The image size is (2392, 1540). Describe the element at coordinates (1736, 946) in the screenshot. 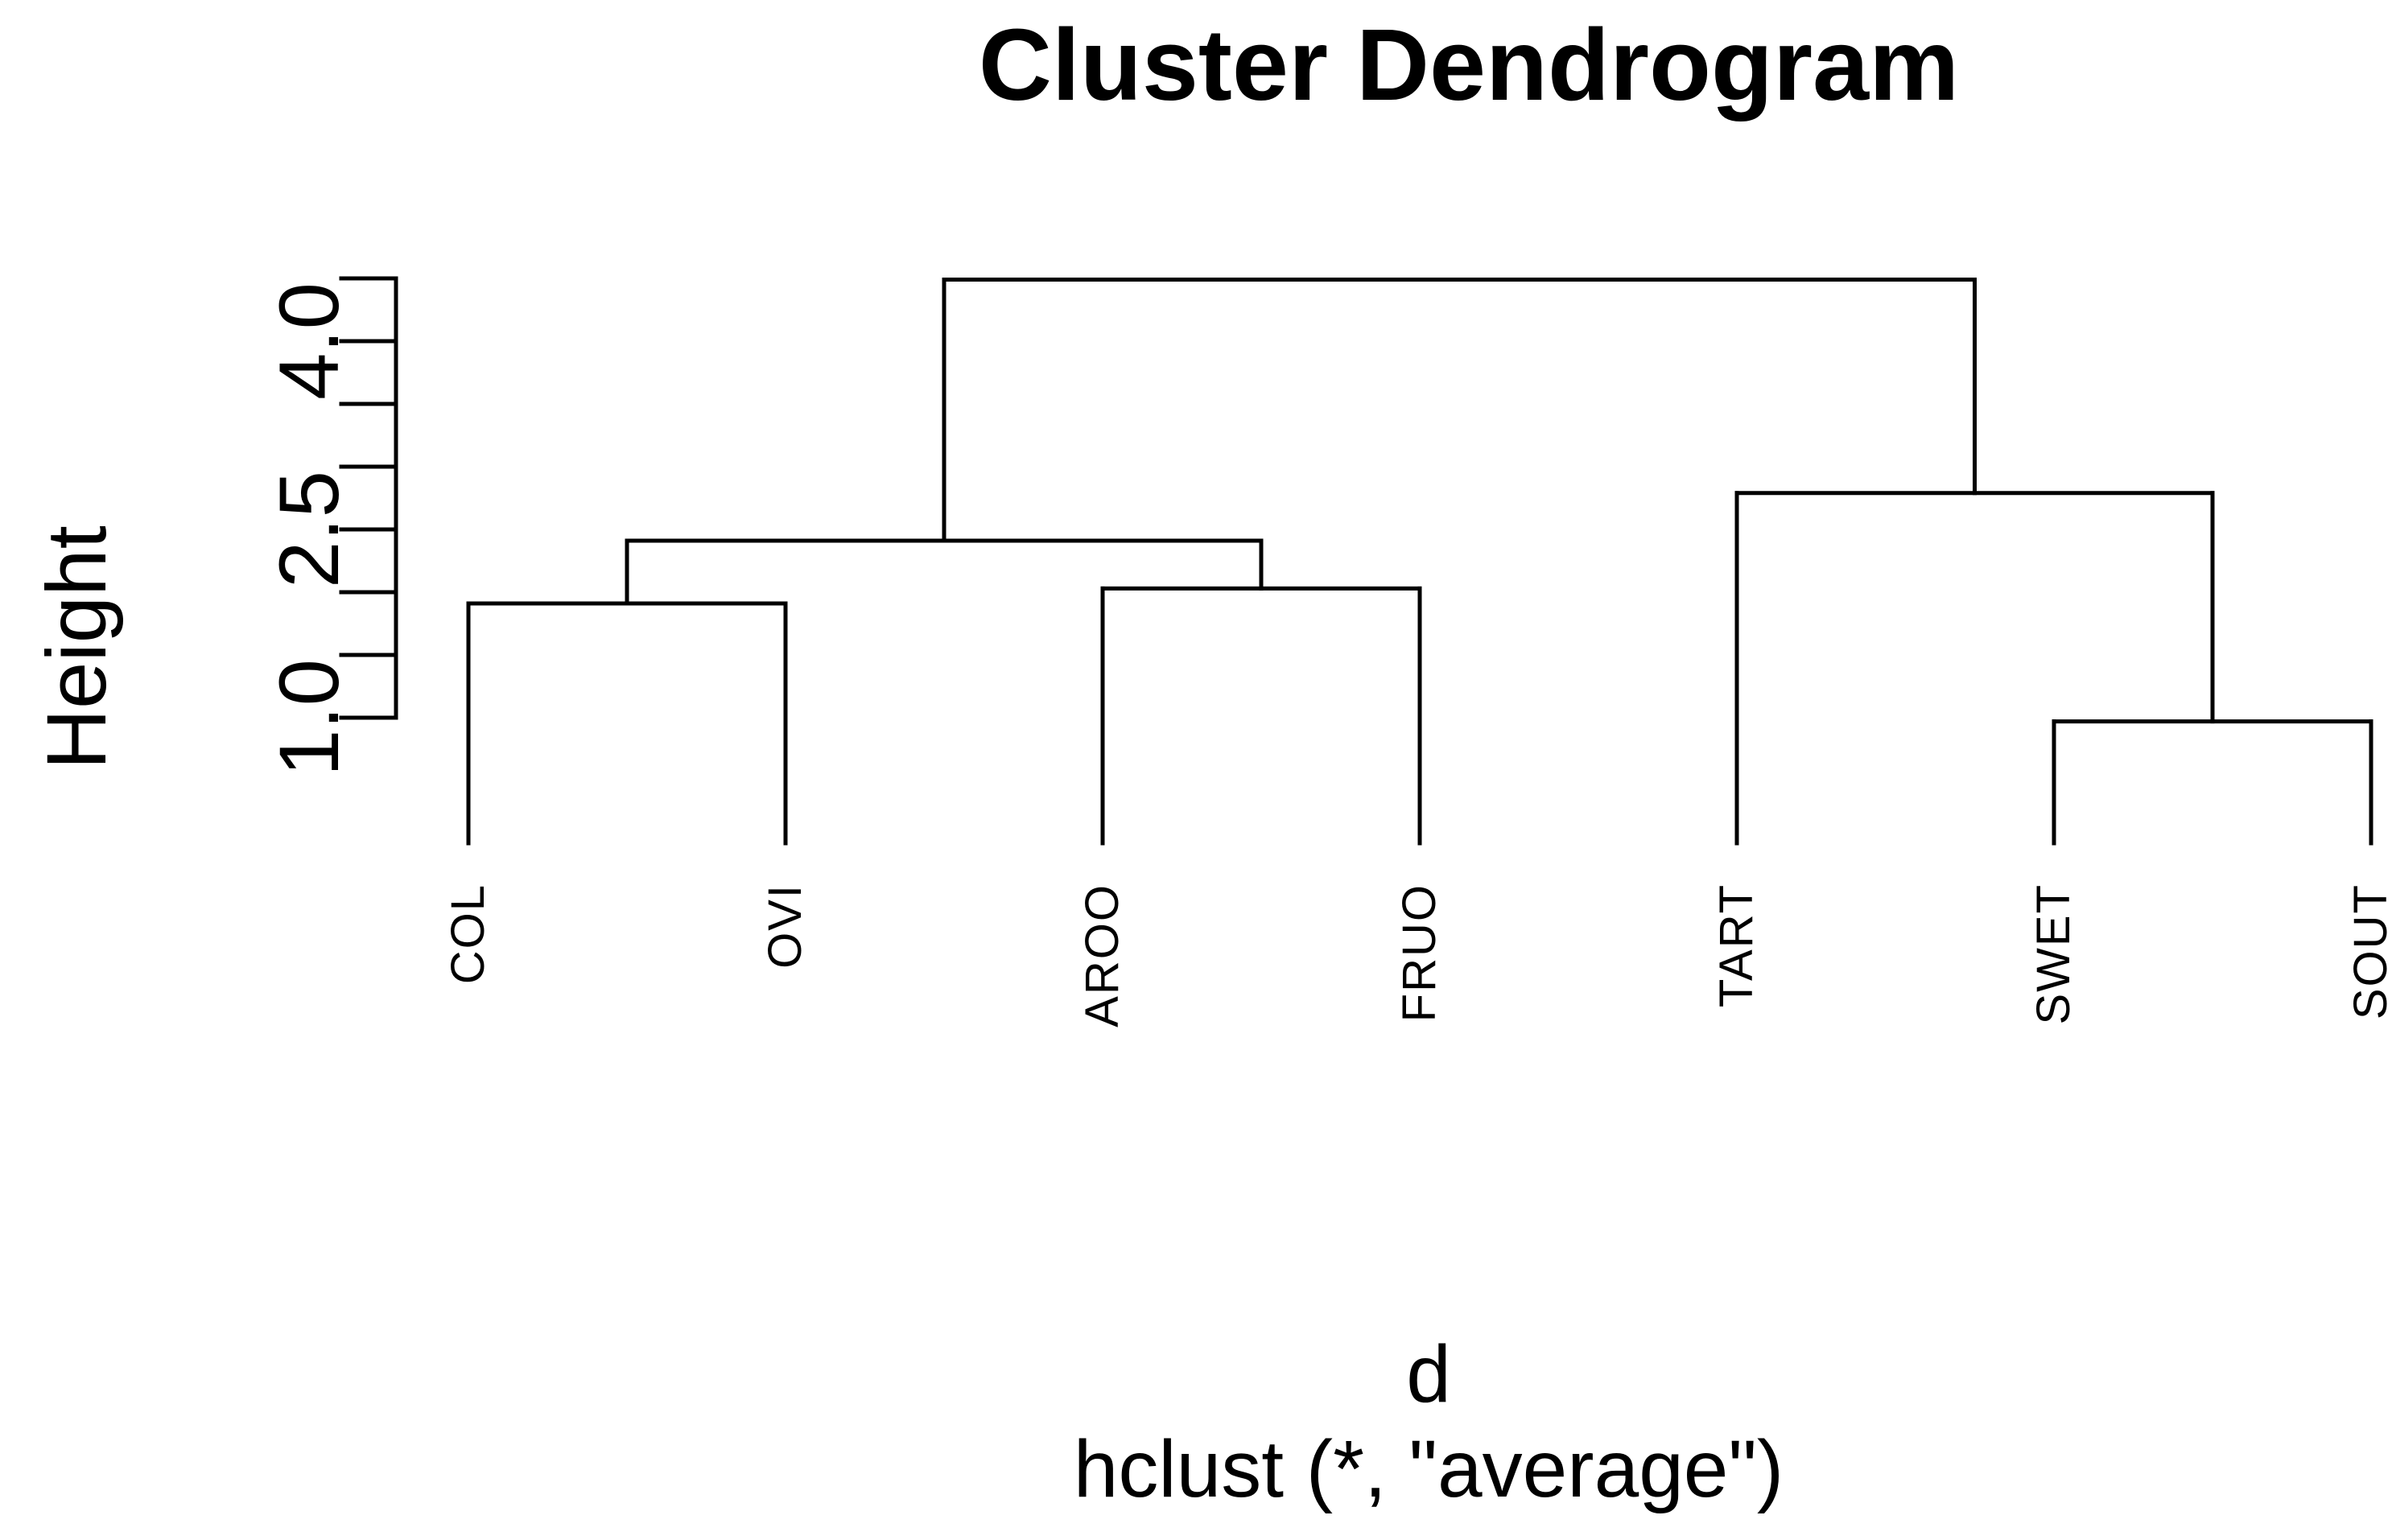

I see `leaf-label-tart: TART` at that location.